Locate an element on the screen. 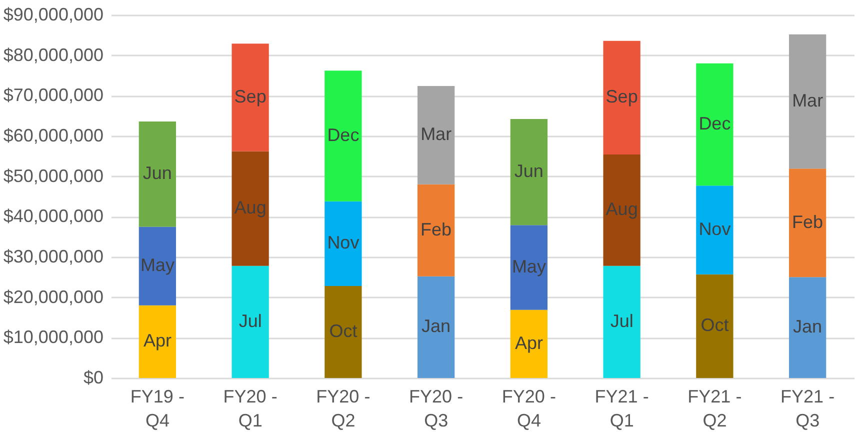  x-tick-label: FY21 - Q3 is located at coordinates (807, 408).